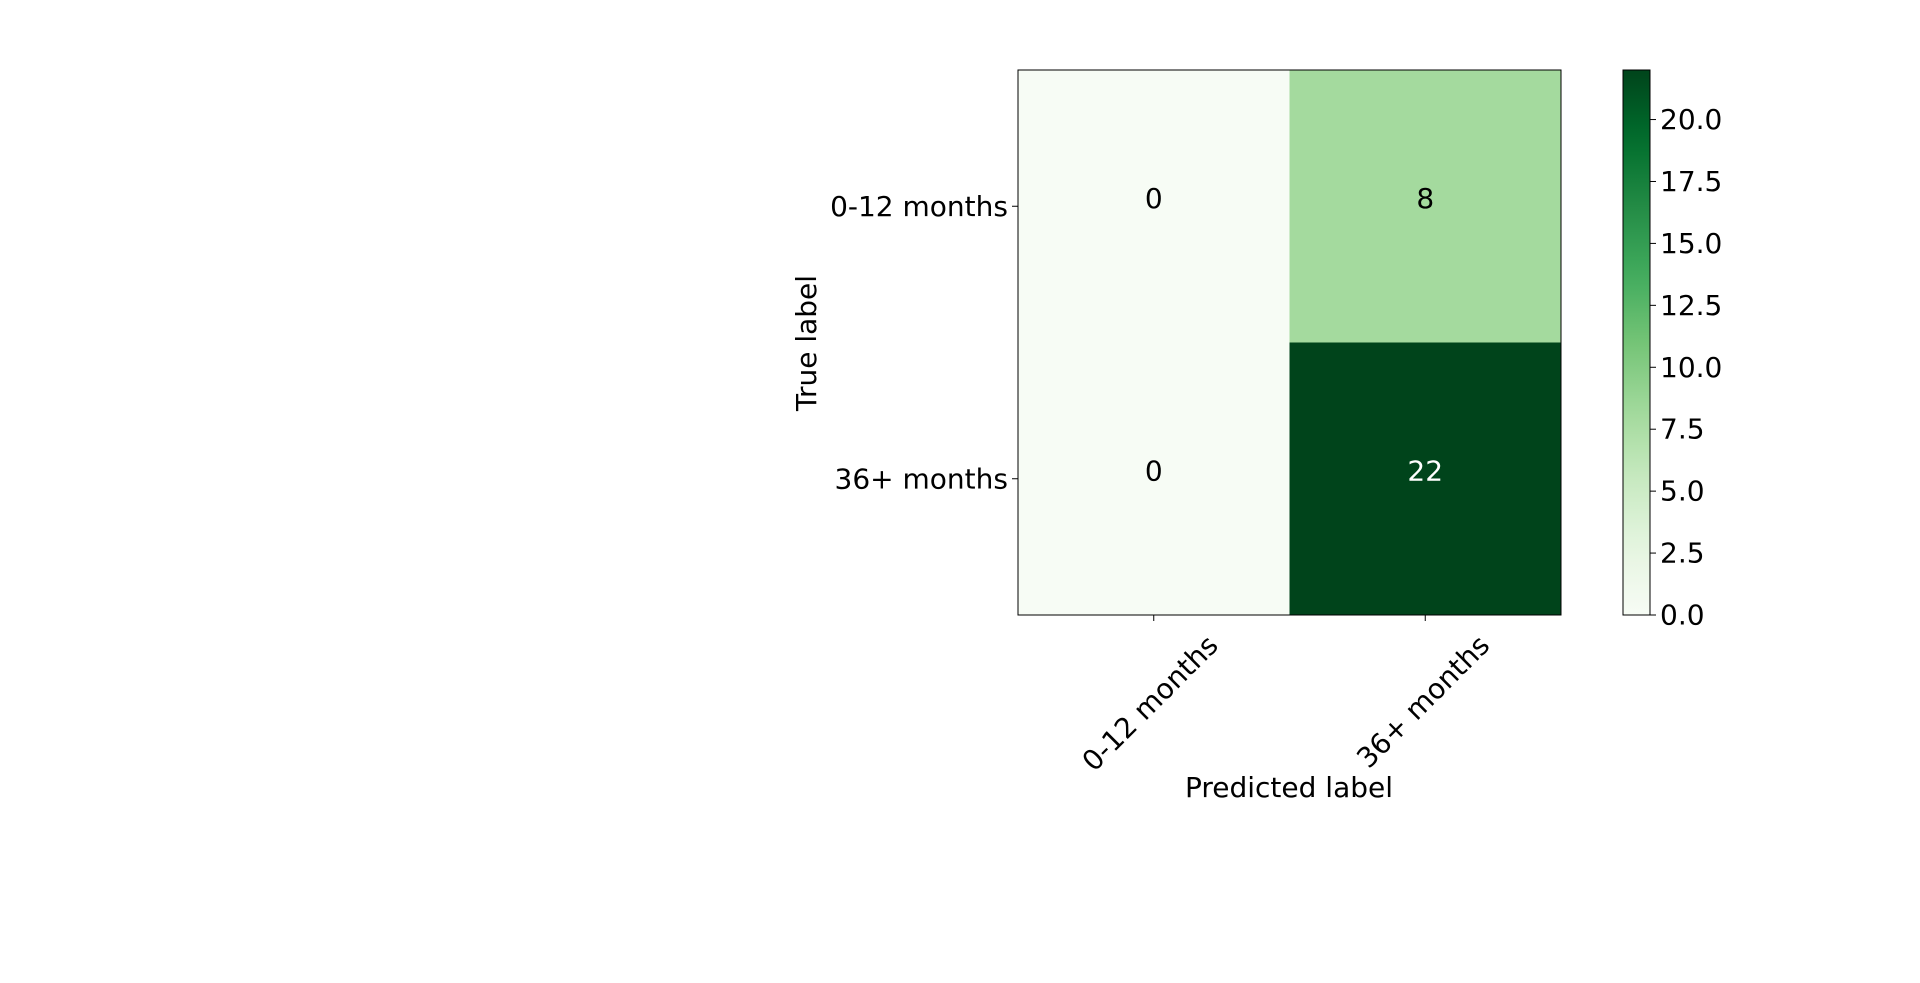 The height and width of the screenshot is (983, 1920). What do you see at coordinates (1691, 243) in the screenshot?
I see `colorbar-tick-label-6: 15.0` at bounding box center [1691, 243].